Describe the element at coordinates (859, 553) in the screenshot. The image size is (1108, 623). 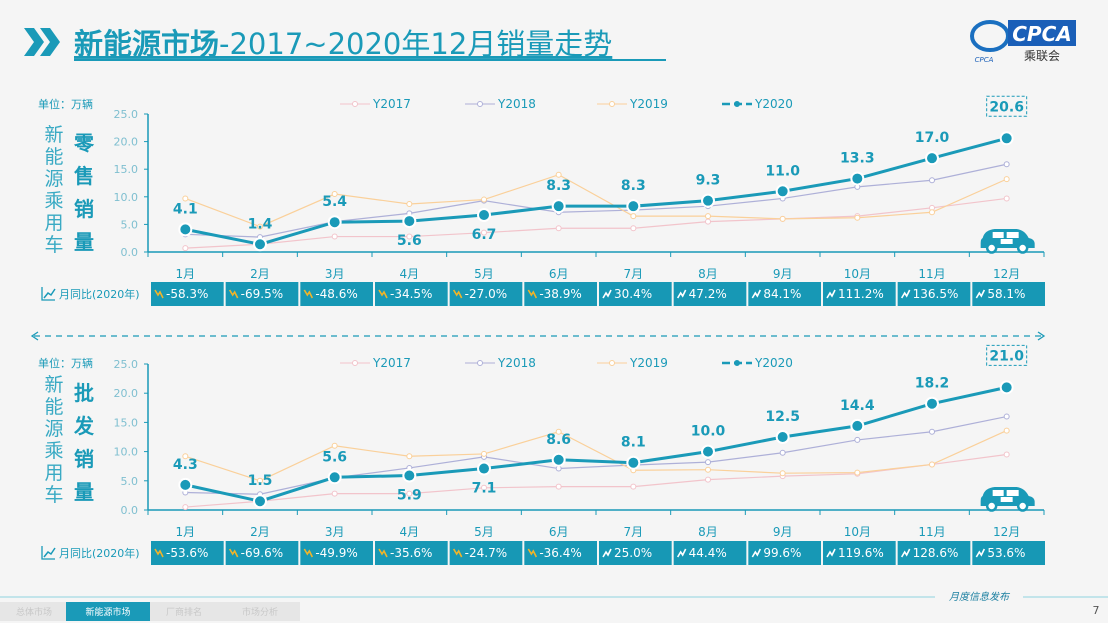
I see `yoy-cell: 119.6%` at that location.